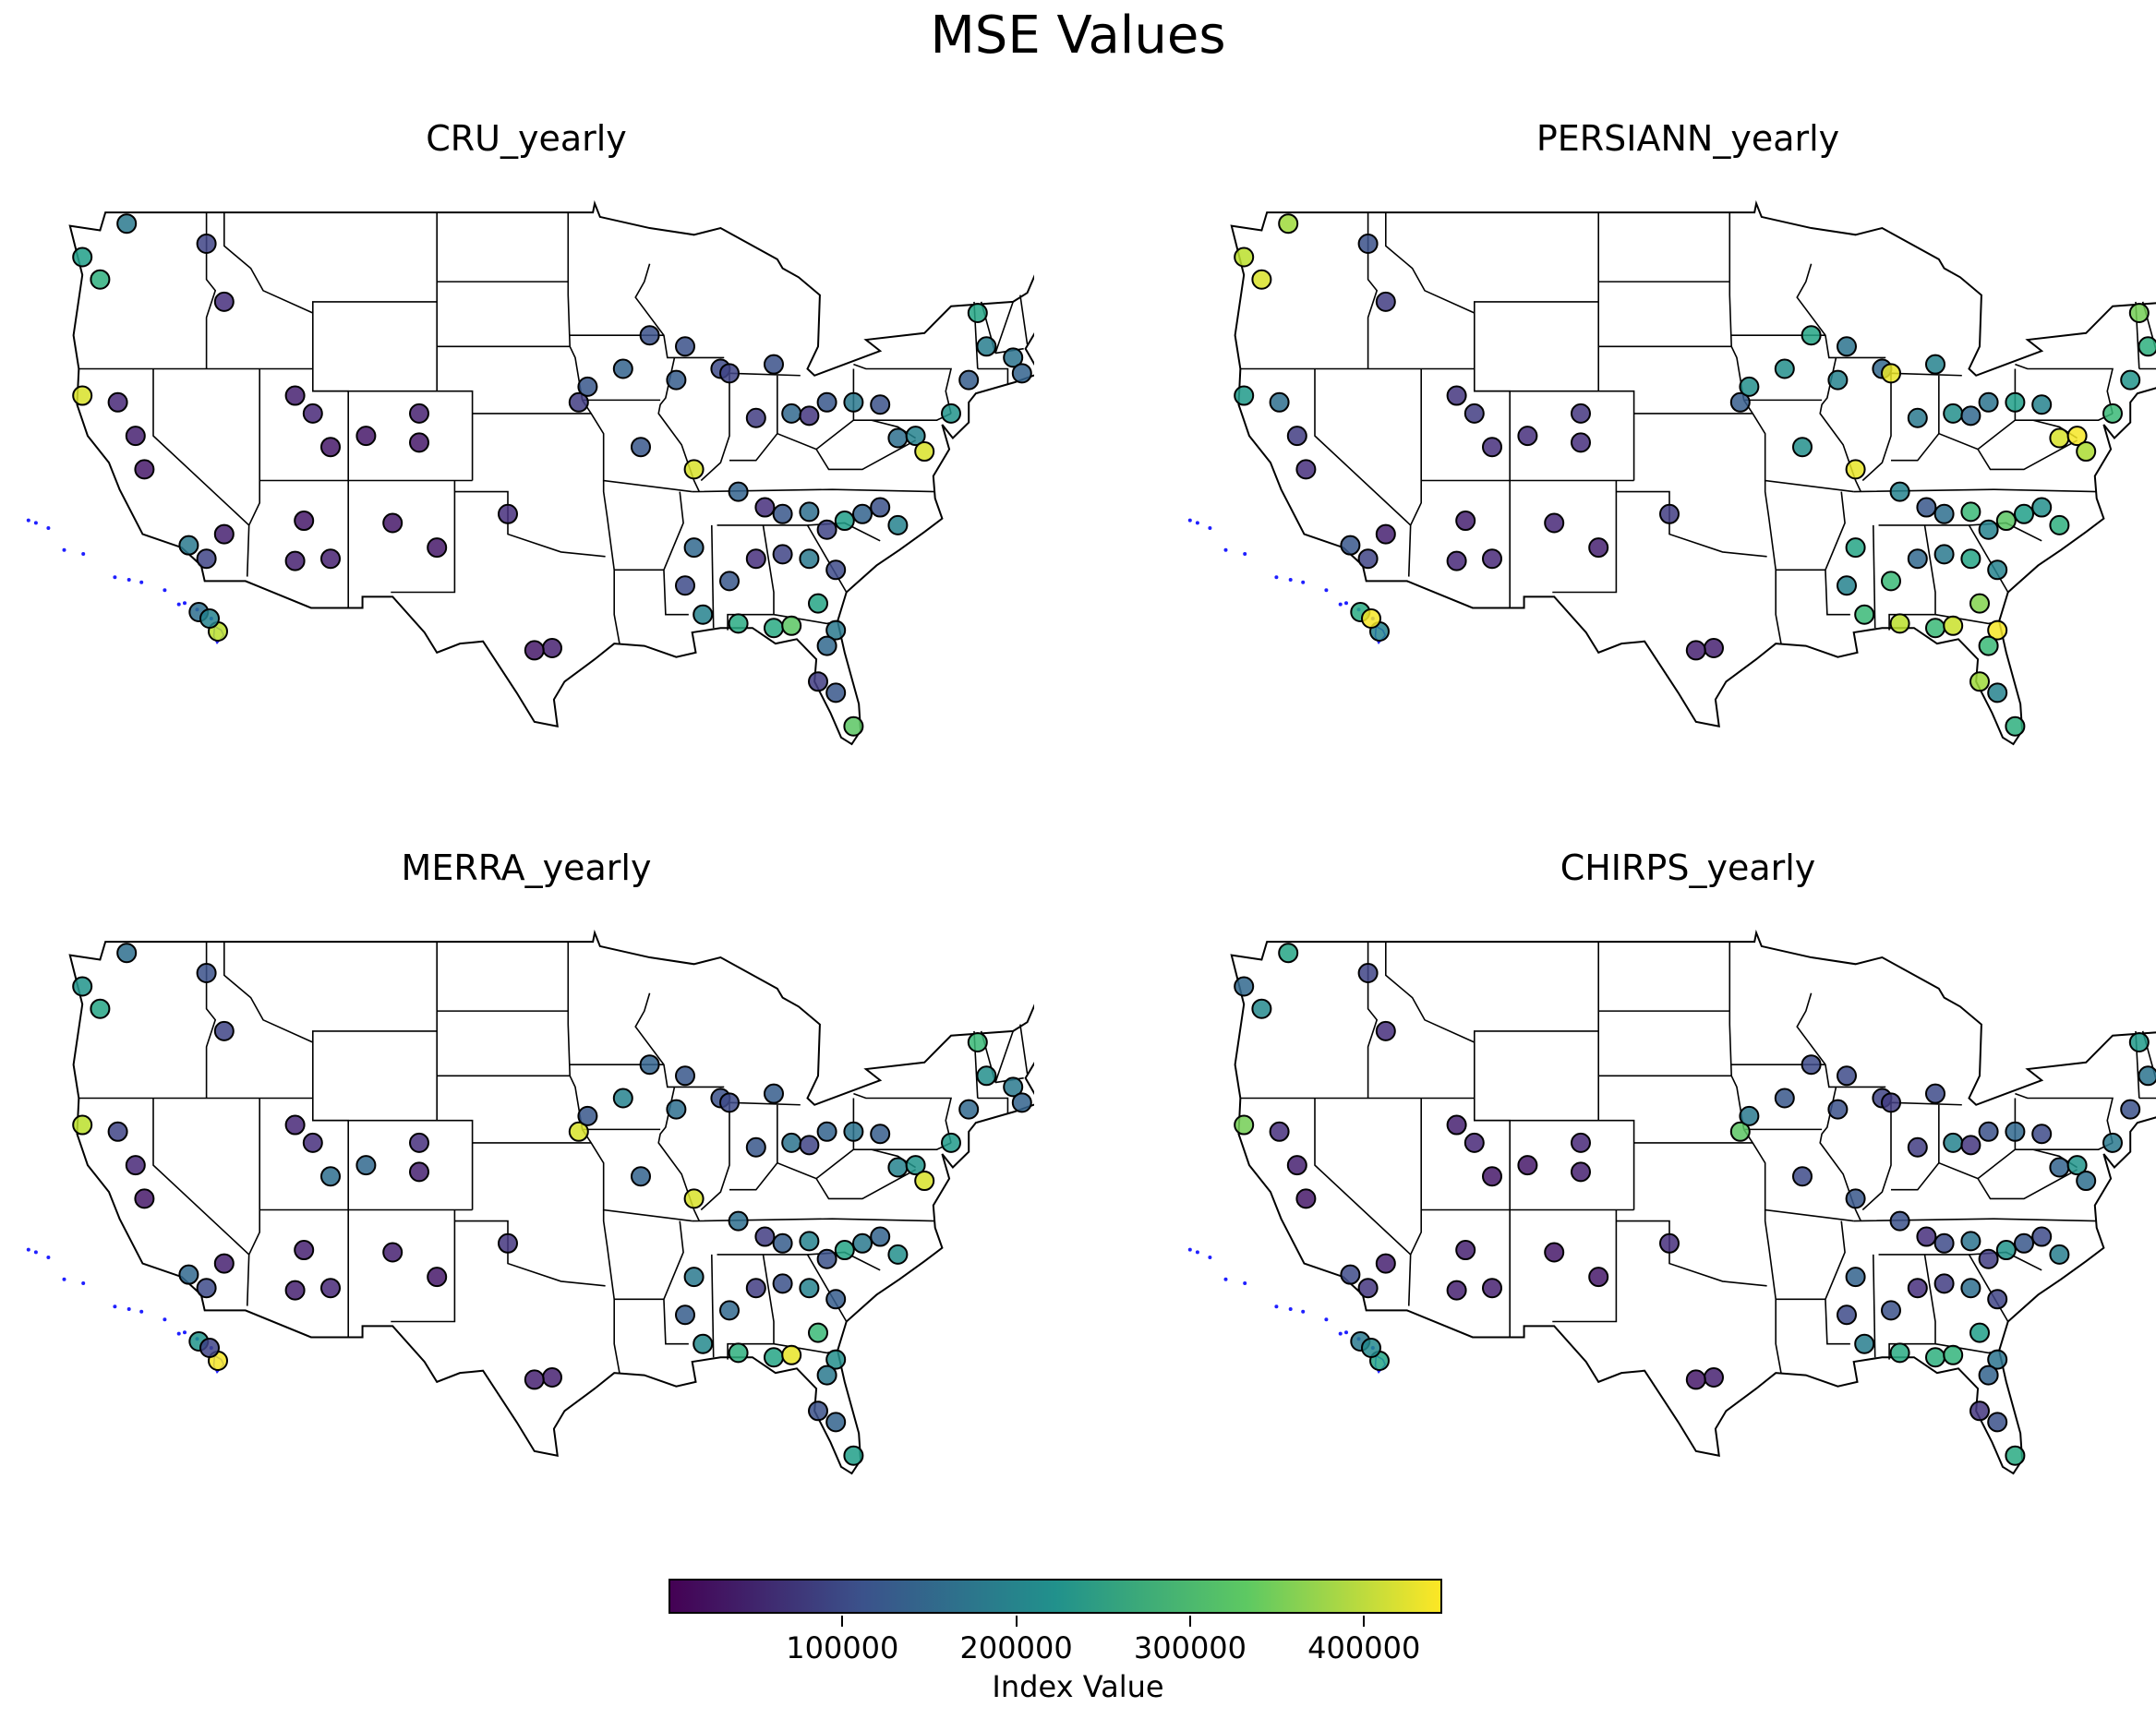  I want to click on map-canvas, so click(1671, 473).